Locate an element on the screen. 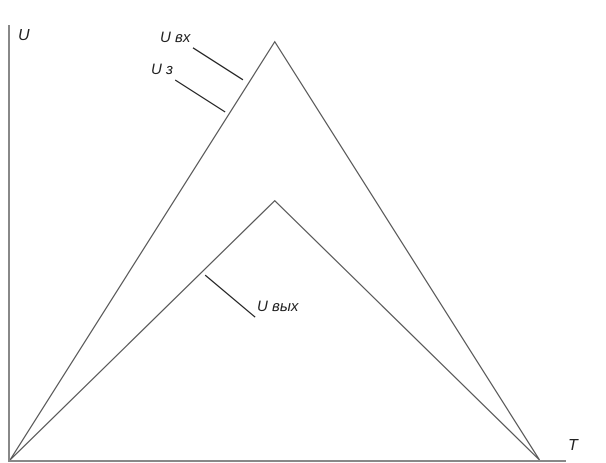  annotation: U вх is located at coordinates (175, 37).